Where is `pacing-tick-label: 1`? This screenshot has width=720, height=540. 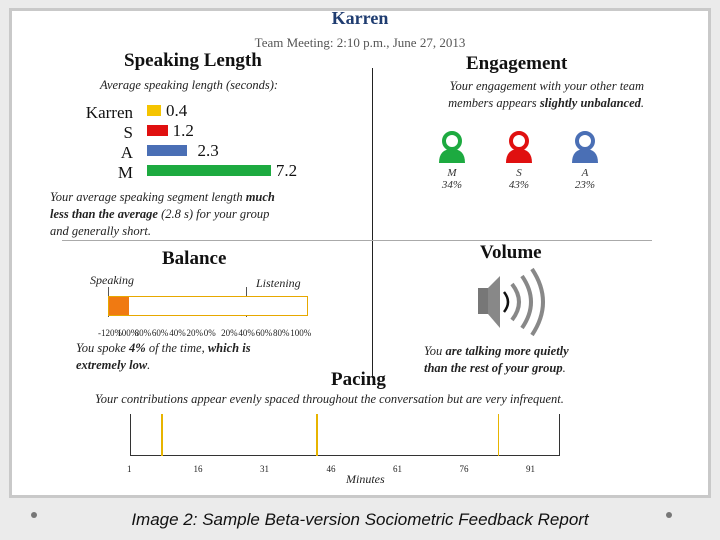
pacing-tick-label: 1 is located at coordinates (129, 469).